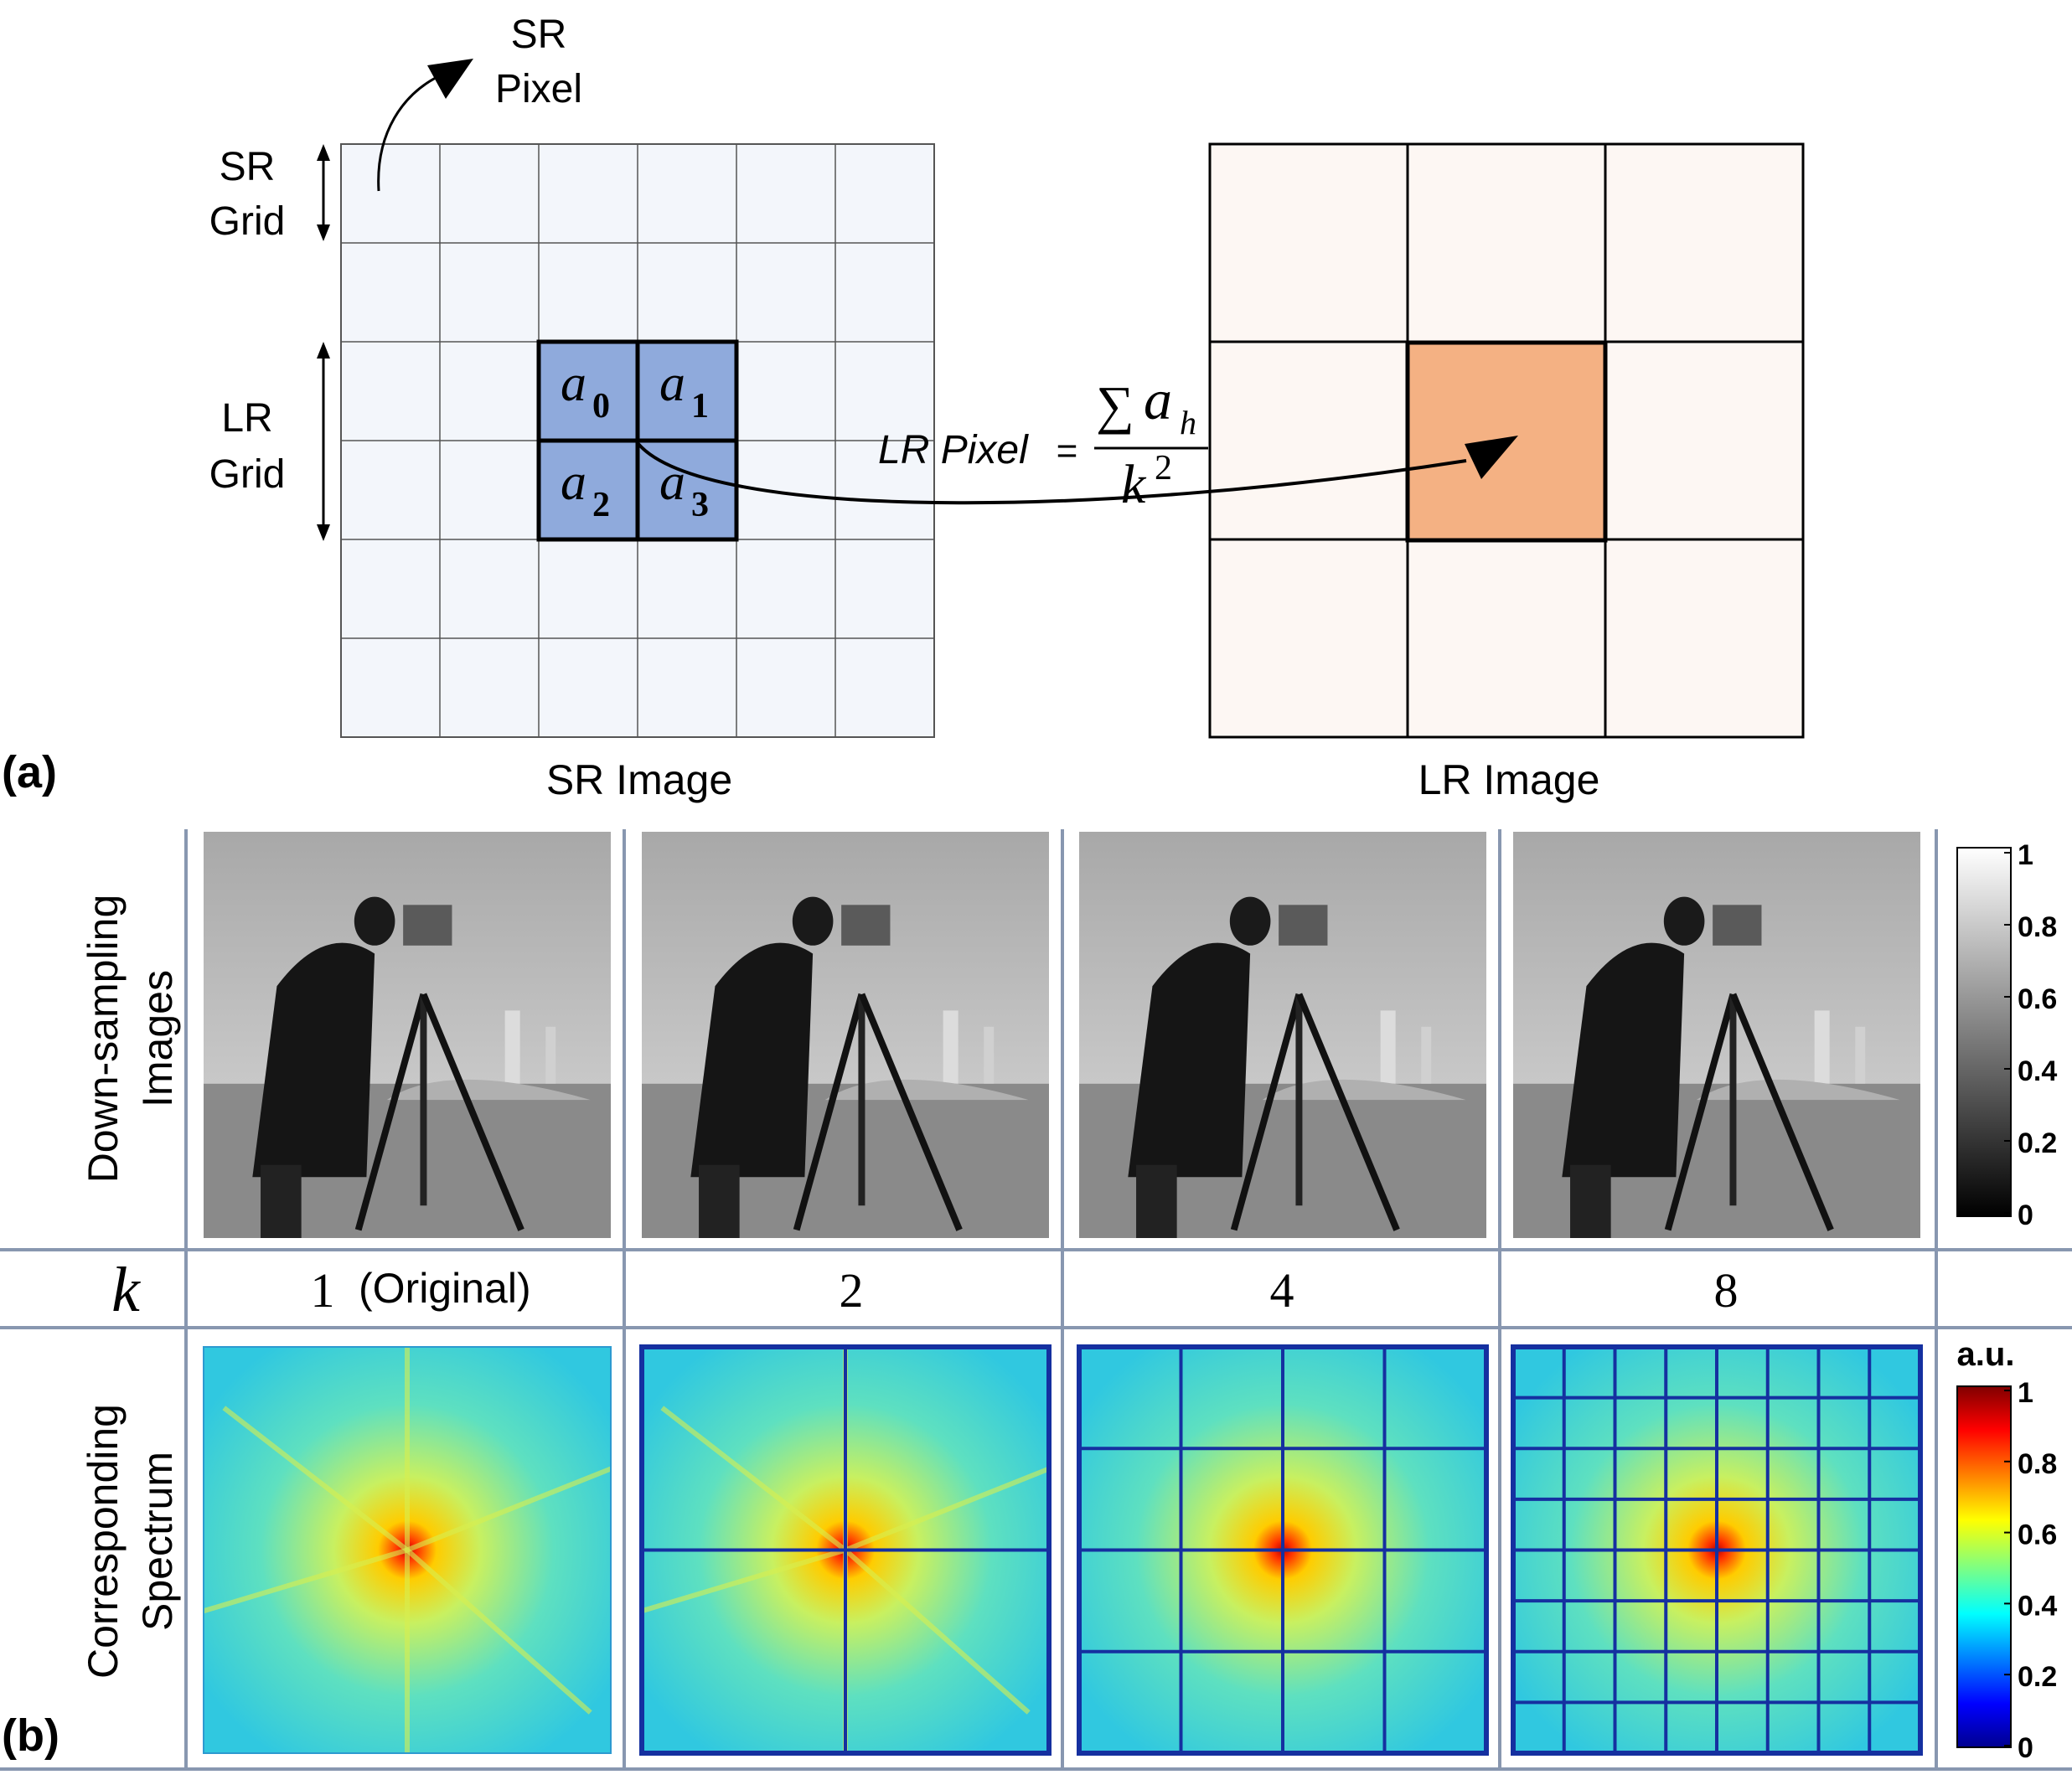  I want to click on sr-grid-arrowhead-top, so click(323, 152).